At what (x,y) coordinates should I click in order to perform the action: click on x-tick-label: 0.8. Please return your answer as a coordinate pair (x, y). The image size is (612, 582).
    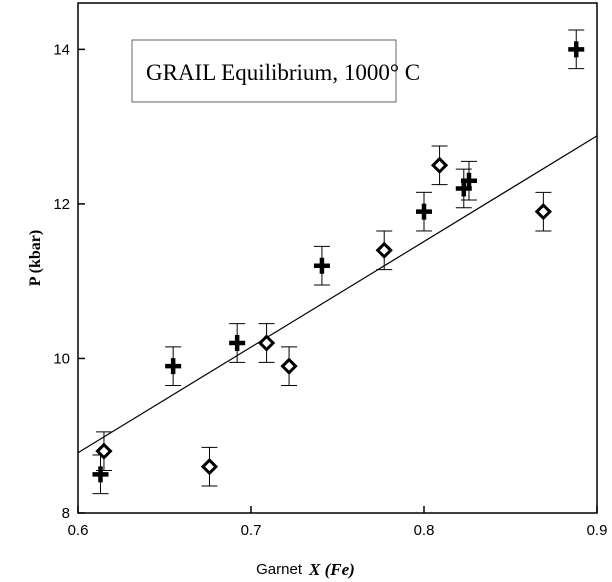
    Looking at the image, I should click on (424, 530).